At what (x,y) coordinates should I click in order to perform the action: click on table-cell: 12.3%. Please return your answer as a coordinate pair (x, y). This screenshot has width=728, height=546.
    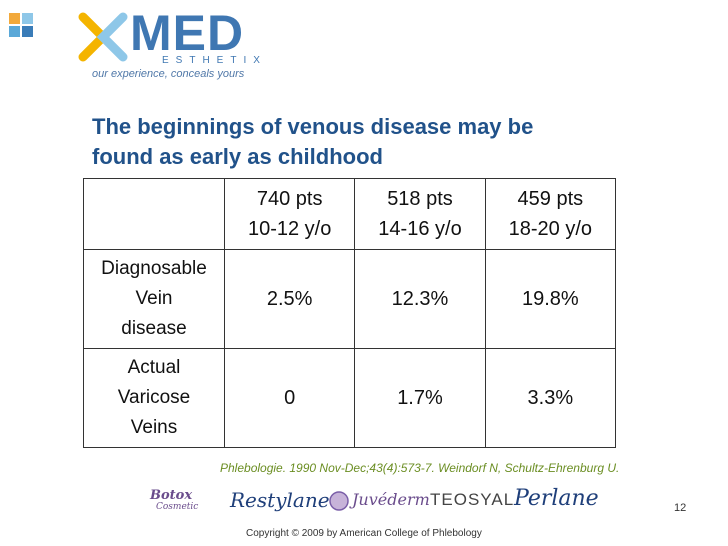
    Looking at the image, I should click on (420, 299).